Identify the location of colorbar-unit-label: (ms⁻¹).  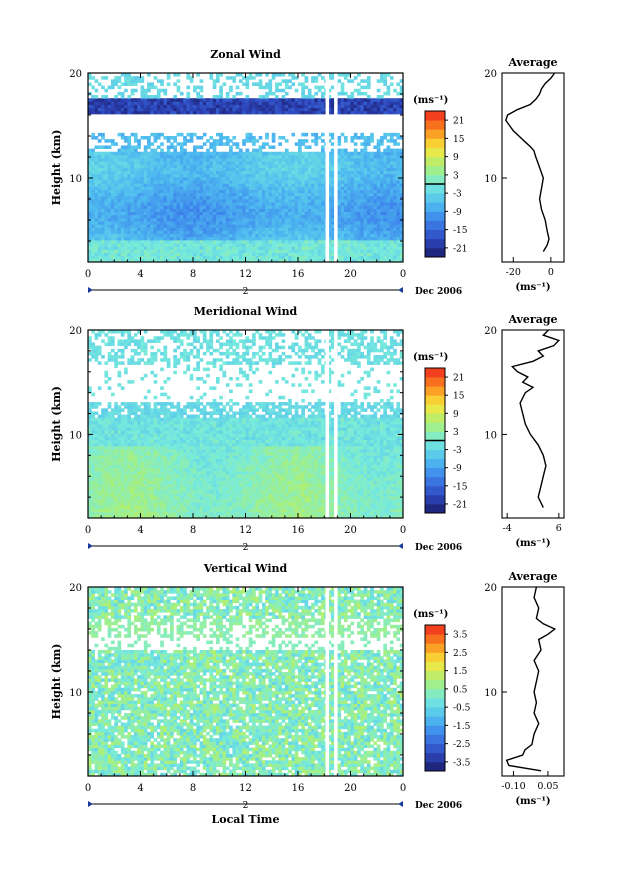
(430, 100).